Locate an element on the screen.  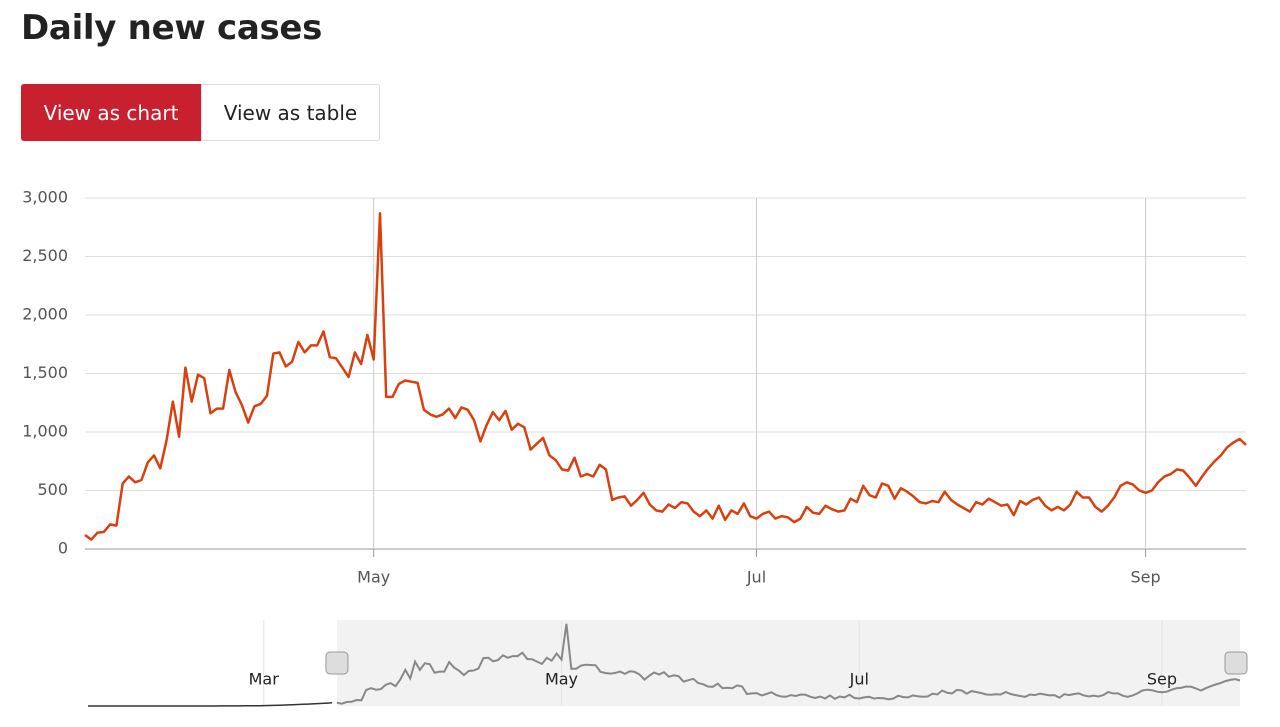
table-tab: View as table is located at coordinates (290, 112).